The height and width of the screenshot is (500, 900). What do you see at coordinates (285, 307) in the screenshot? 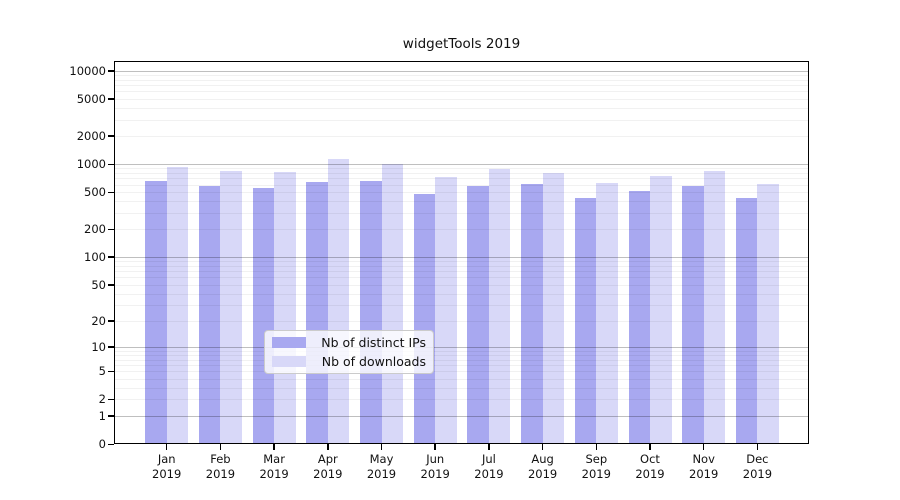
I see `bar-nb-of-downloads-mar` at bounding box center [285, 307].